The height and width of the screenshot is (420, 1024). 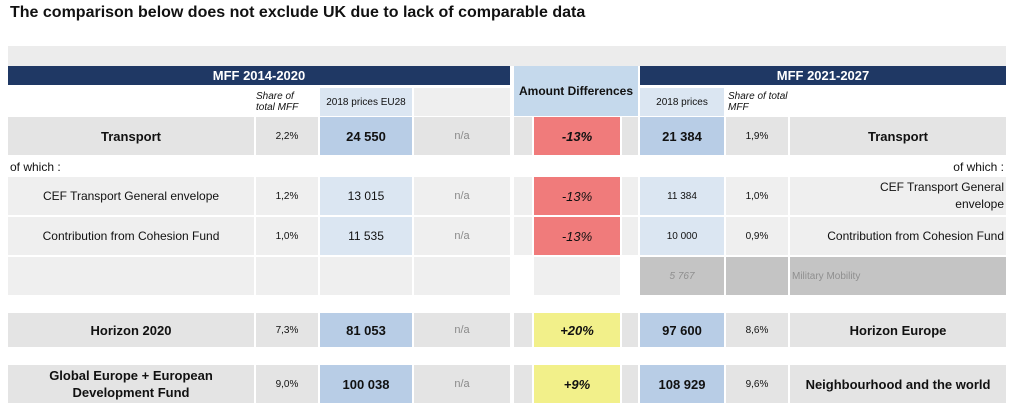 What do you see at coordinates (131, 136) in the screenshot?
I see `transport-left-label: Transport` at bounding box center [131, 136].